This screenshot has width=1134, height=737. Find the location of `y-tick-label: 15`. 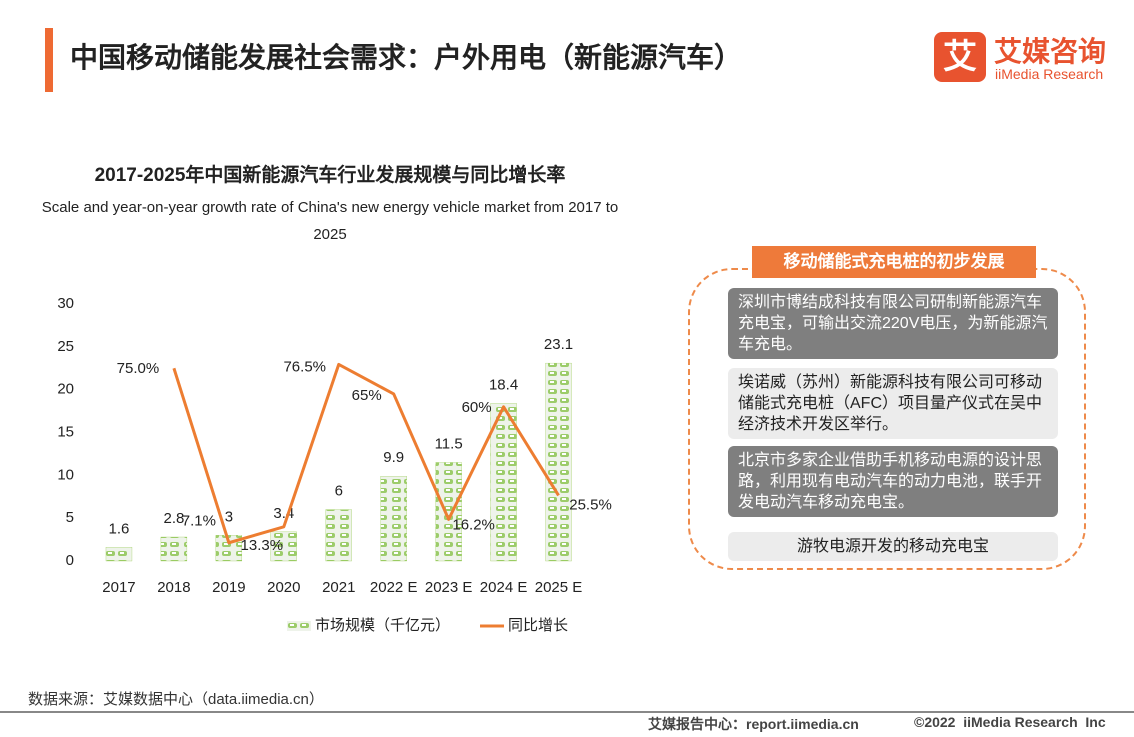

y-tick-label: 15 is located at coordinates (65, 431).